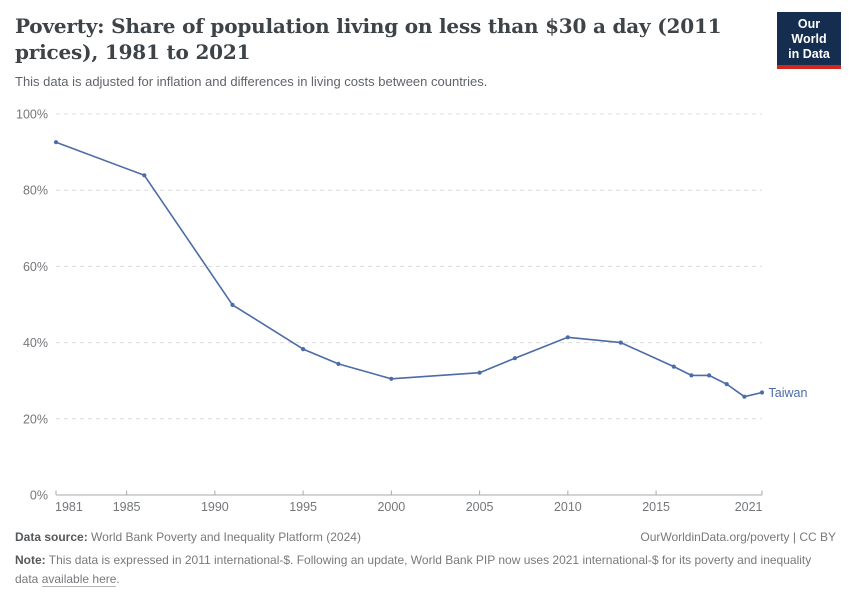 The width and height of the screenshot is (850, 600). I want to click on data-source-label: Data source:, so click(51, 537).